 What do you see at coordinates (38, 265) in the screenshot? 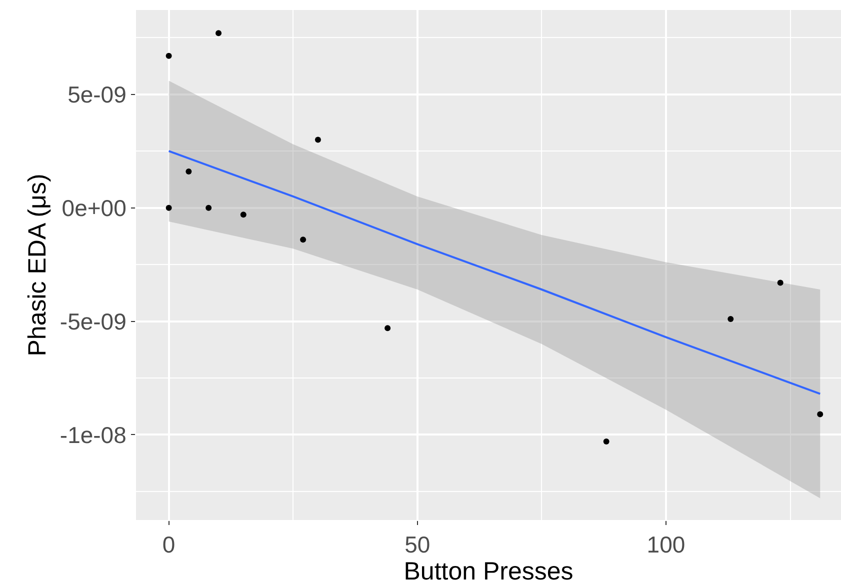
I see `y-axis-title: Phasic EDA (μs)` at bounding box center [38, 265].